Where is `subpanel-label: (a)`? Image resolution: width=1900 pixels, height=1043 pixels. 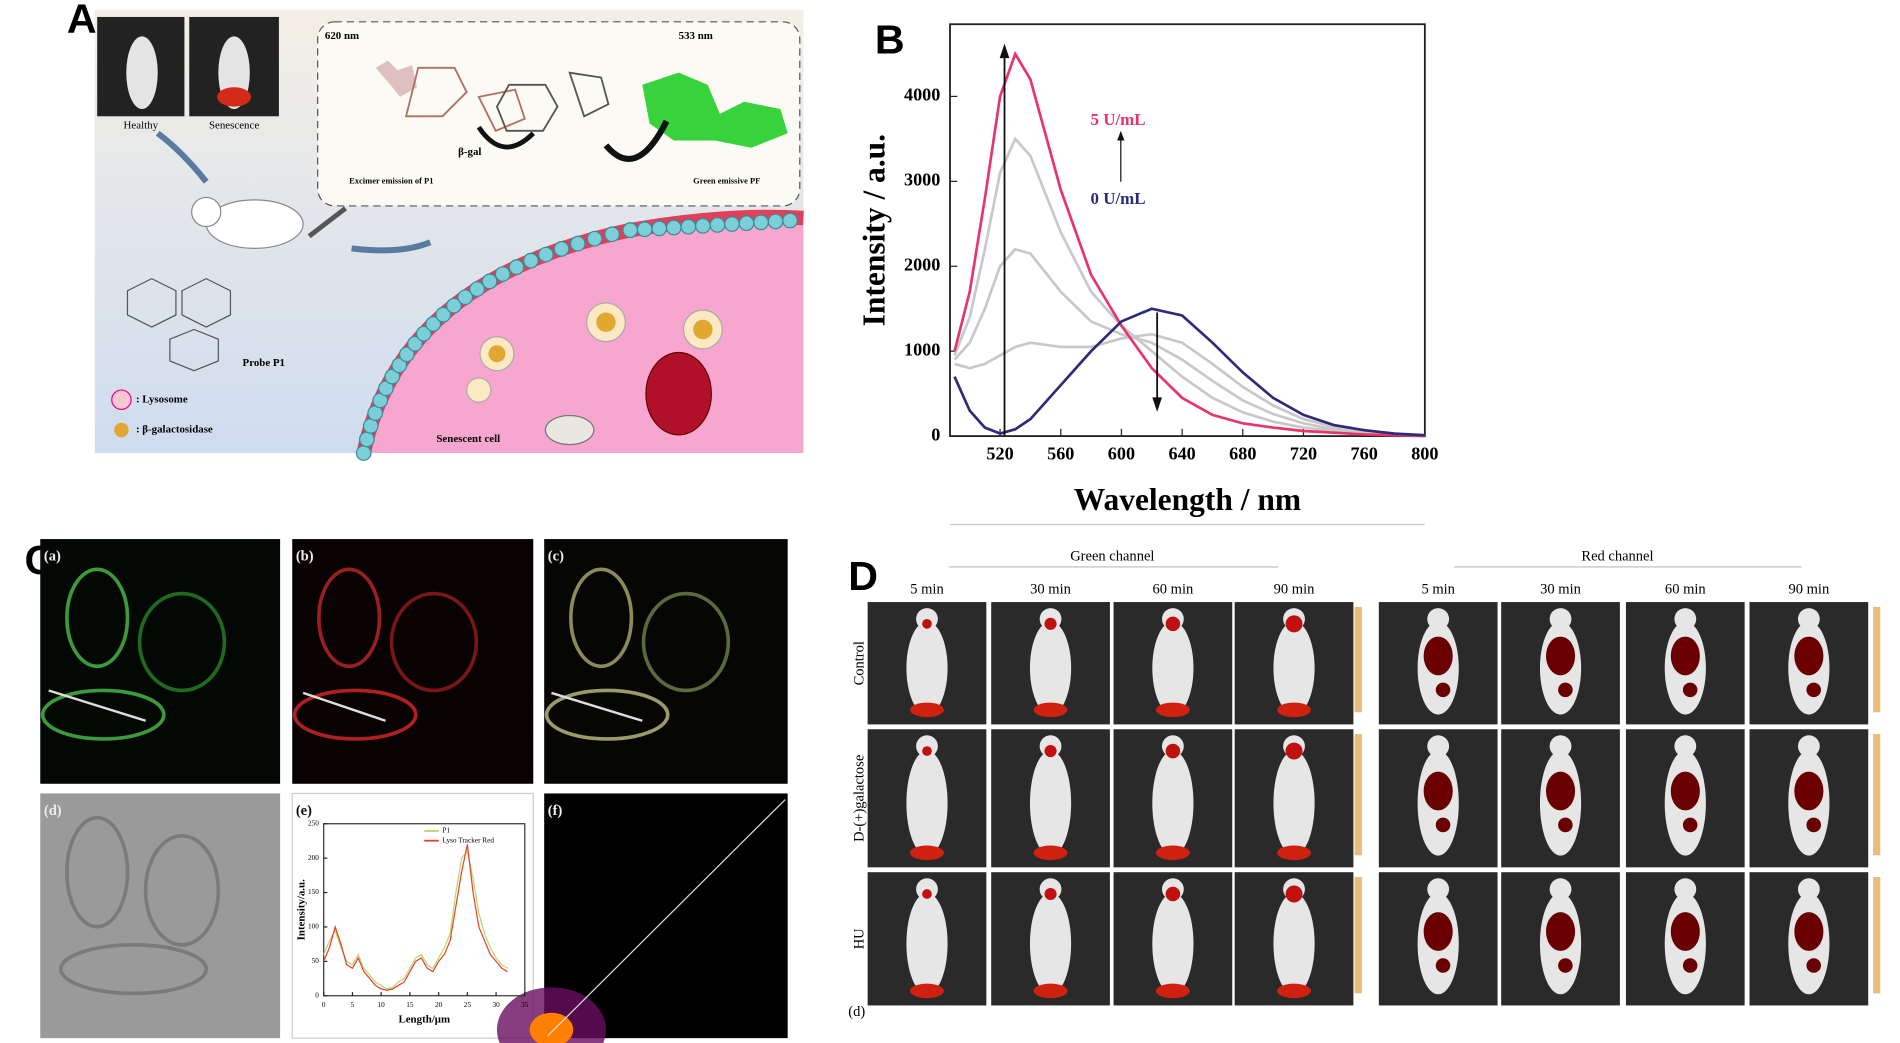
subpanel-label: (a) is located at coordinates (52, 557).